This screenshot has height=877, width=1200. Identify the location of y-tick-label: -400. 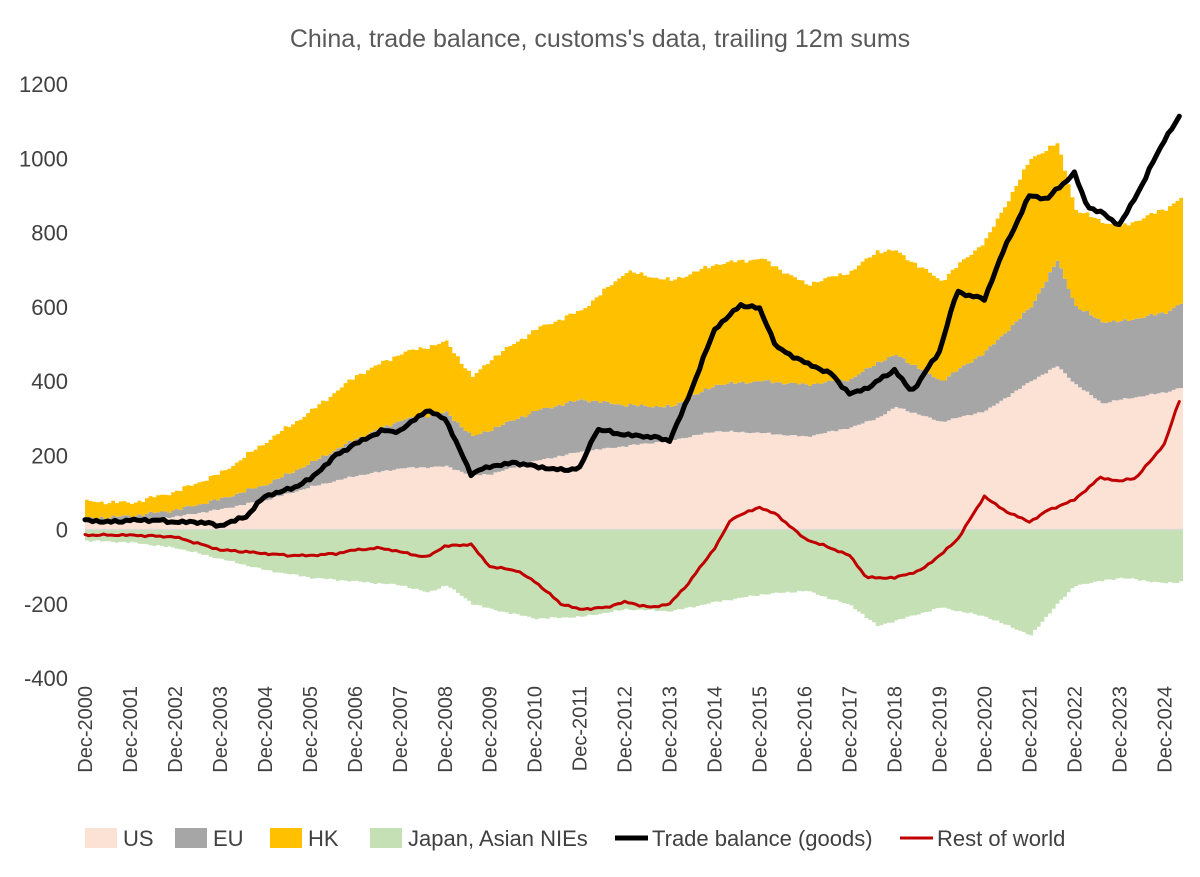
(46, 678).